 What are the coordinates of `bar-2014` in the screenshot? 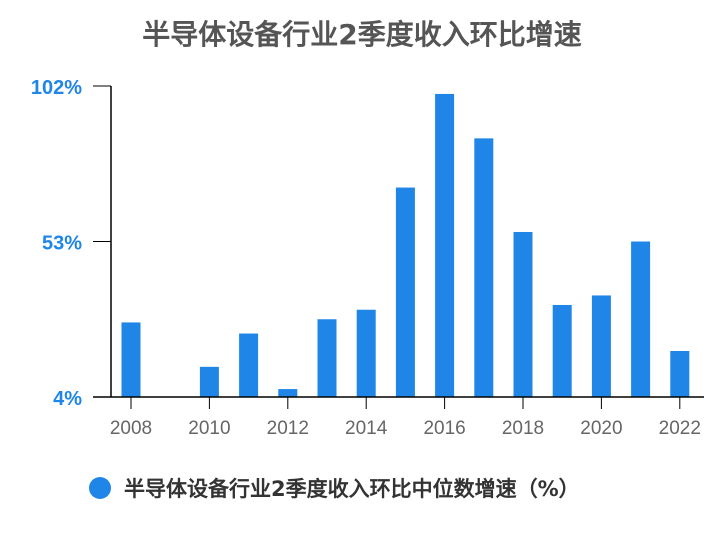 It's located at (366, 353).